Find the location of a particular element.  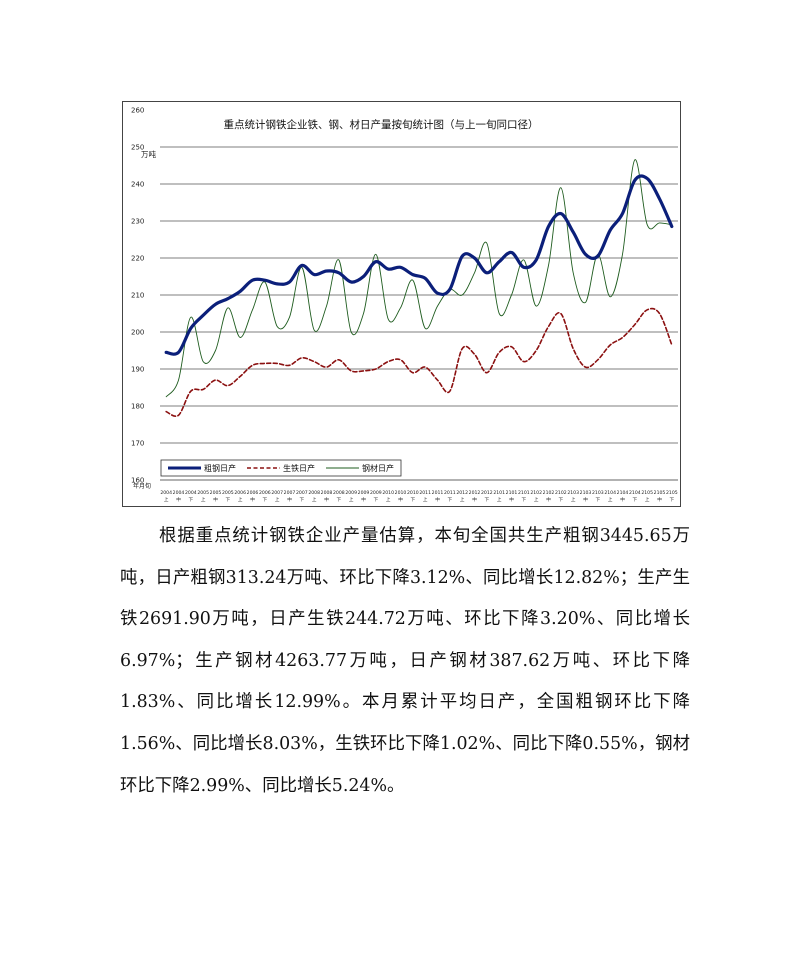

legend-label-pig-iron: 生铁日产 is located at coordinates (299, 468).